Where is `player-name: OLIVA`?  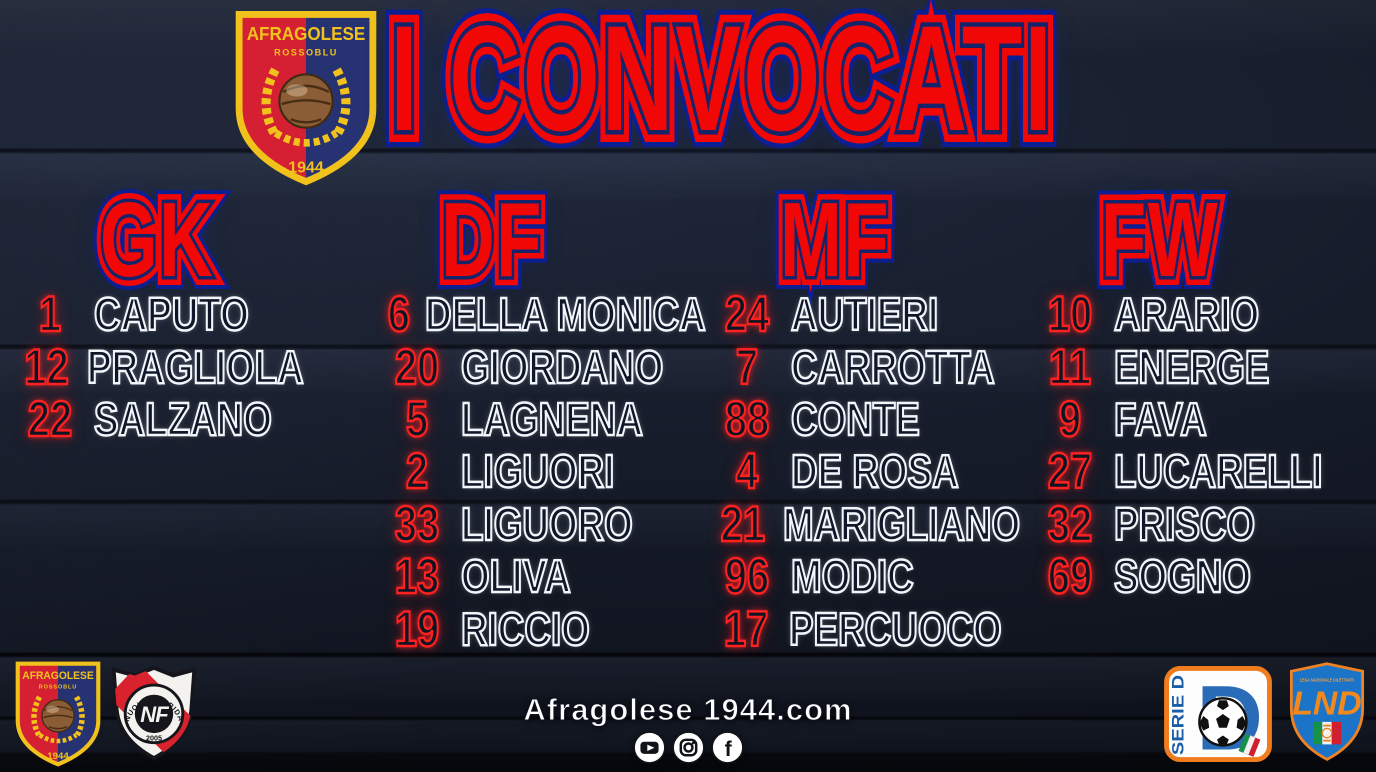 player-name: OLIVA is located at coordinates (516, 576).